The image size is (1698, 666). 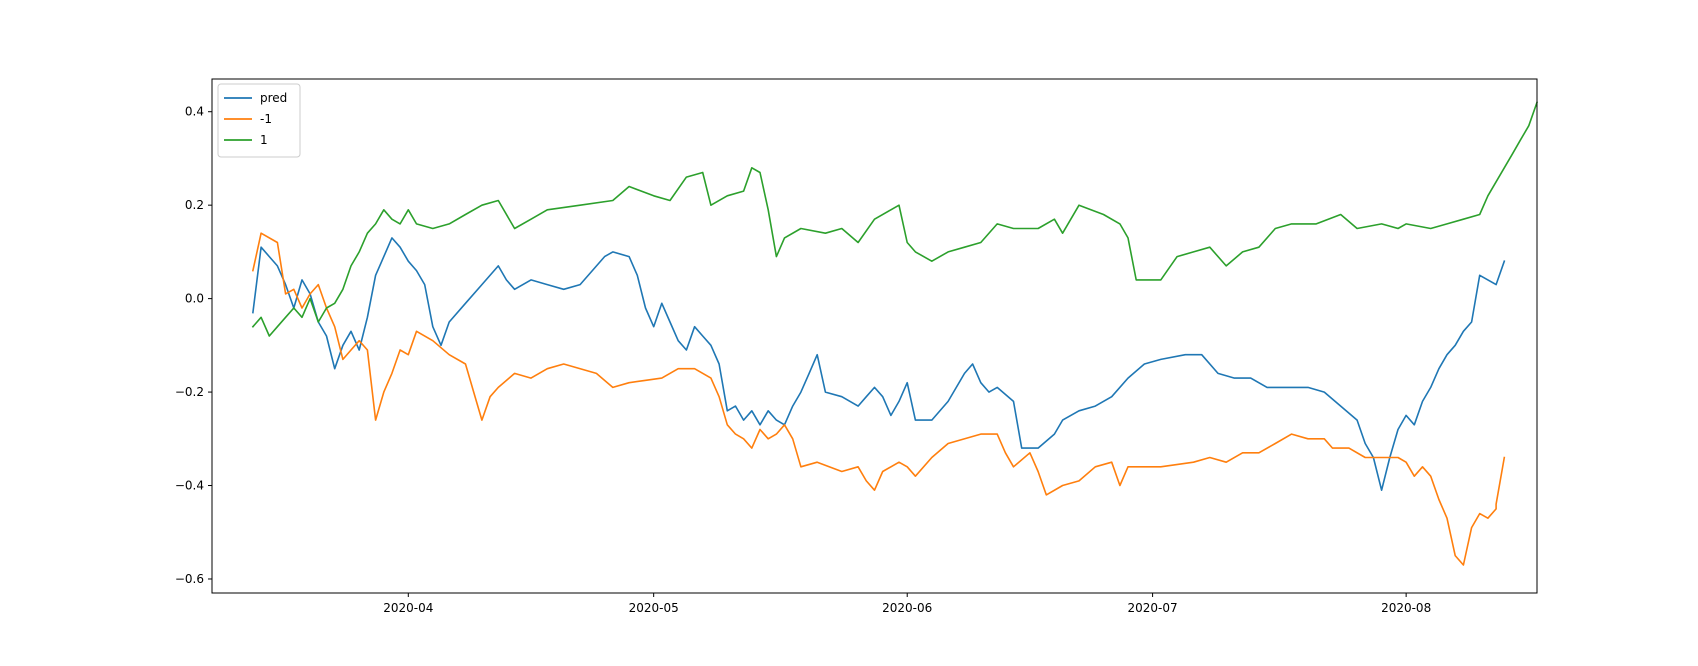 What do you see at coordinates (189, 486) in the screenshot?
I see `y-tick-label: −0.4` at bounding box center [189, 486].